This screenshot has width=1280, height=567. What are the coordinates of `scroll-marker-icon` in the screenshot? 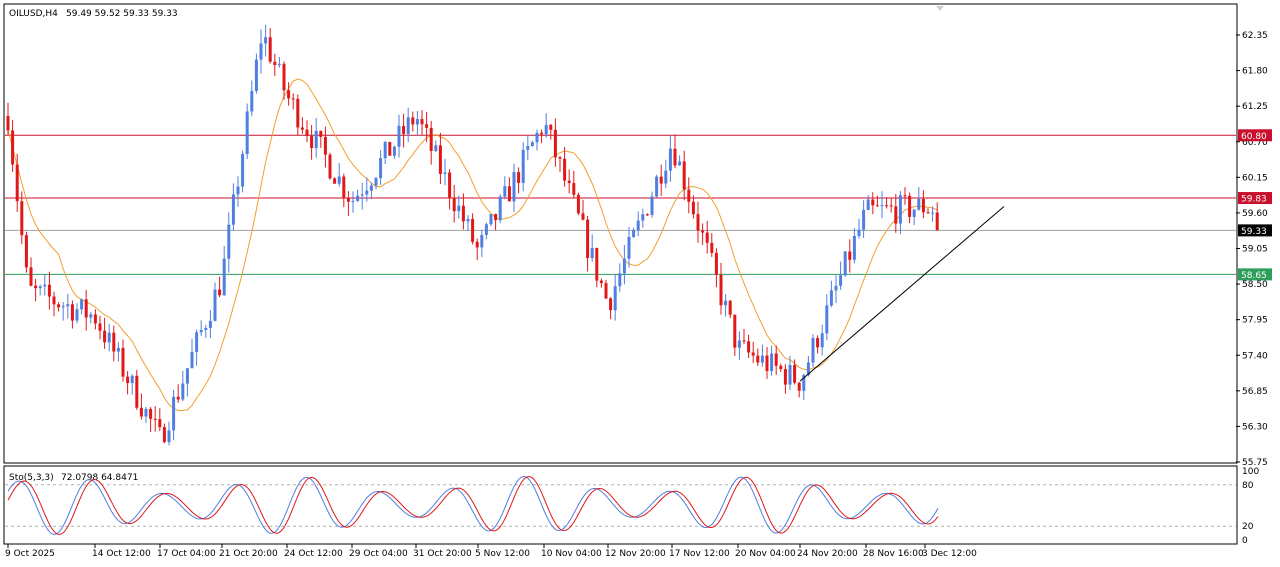 It's located at (940, 8).